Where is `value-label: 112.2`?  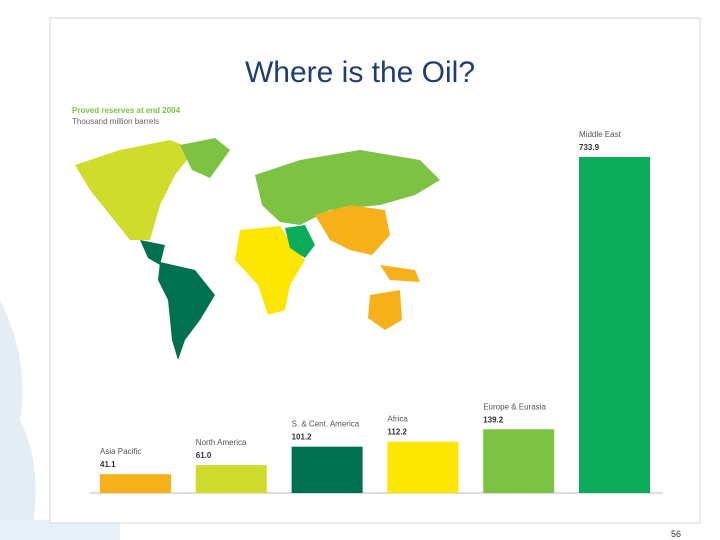
value-label: 112.2 is located at coordinates (397, 432).